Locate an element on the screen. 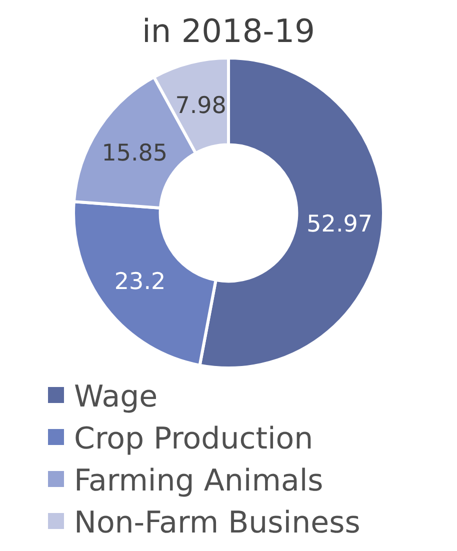  data-label: 23.2 is located at coordinates (140, 282).